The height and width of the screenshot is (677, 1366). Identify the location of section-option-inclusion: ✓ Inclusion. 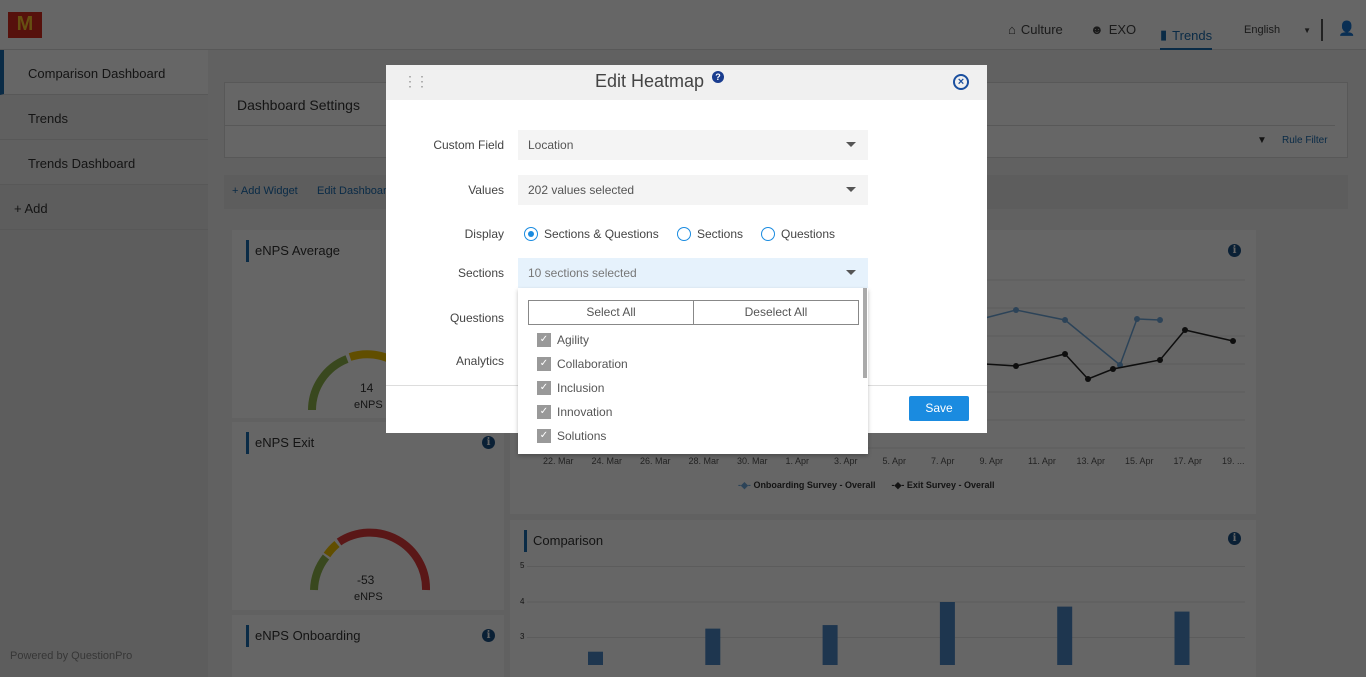
(570, 388).